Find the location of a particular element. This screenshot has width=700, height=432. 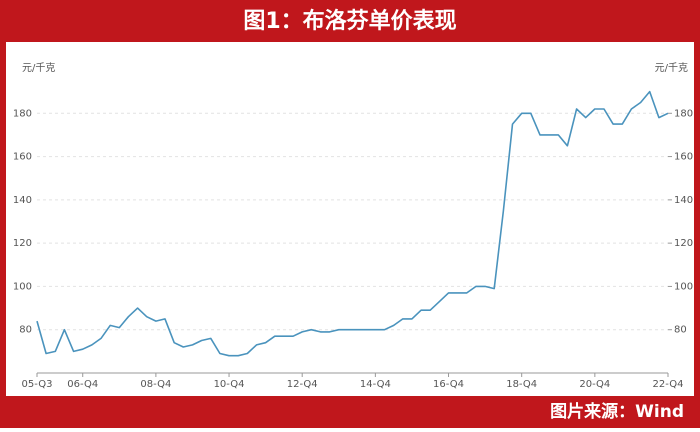

chart-title: 图1：布洛芬单价表现 is located at coordinates (349, 21).